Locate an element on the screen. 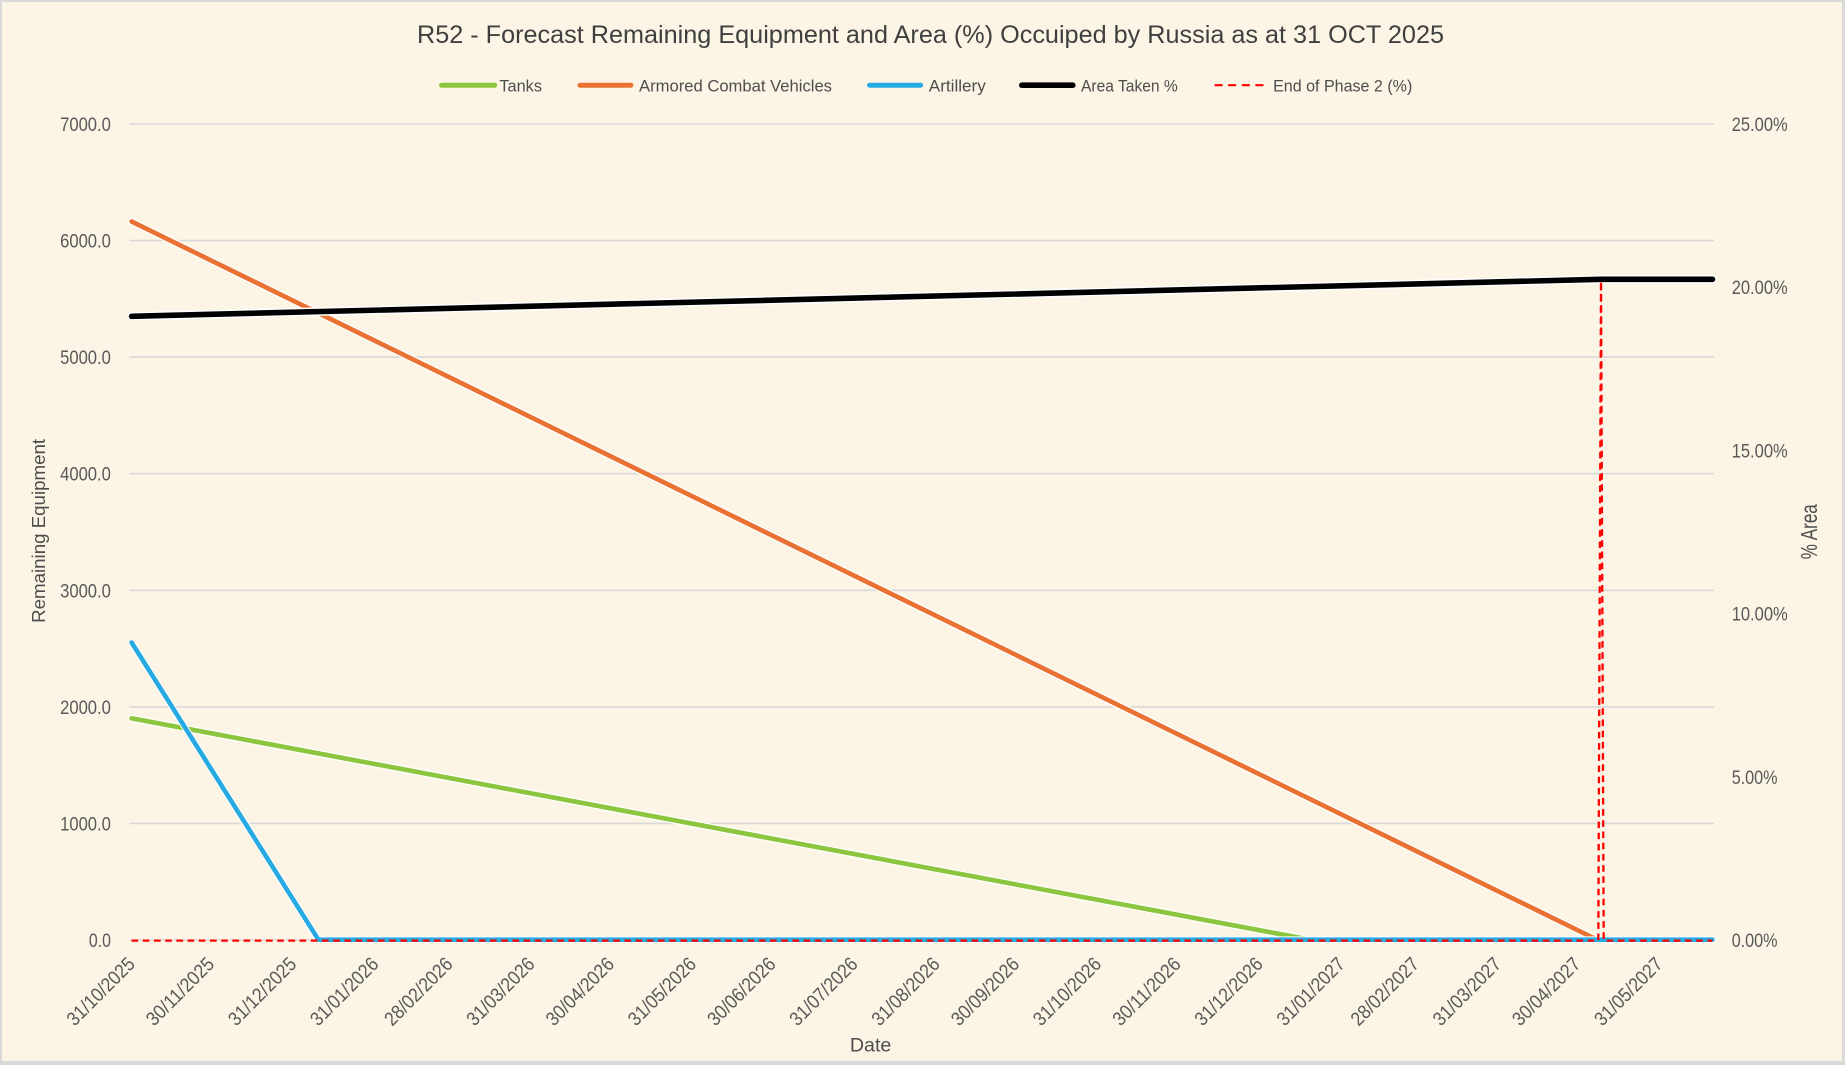 The width and height of the screenshot is (1845, 1065). svg-text: 2000.0 is located at coordinates (85, 708).